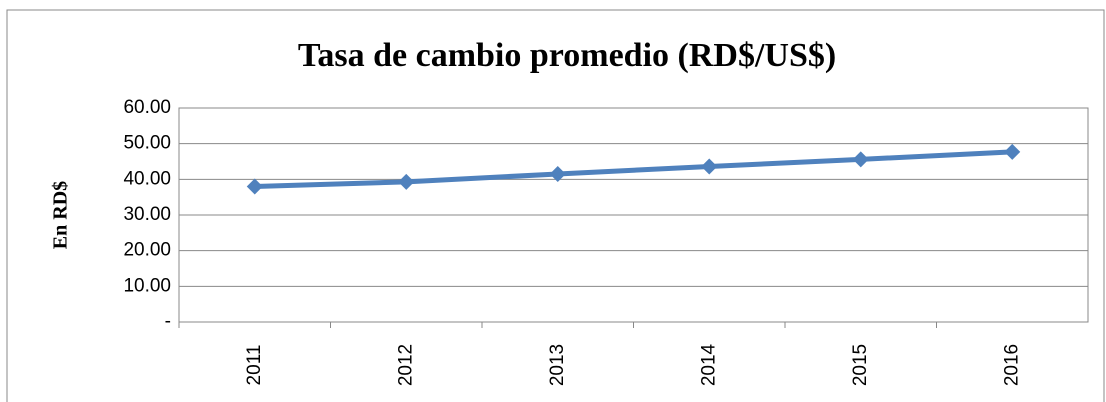 This screenshot has height=402, width=1106. What do you see at coordinates (147, 178) in the screenshot?
I see `y-tick-label: 40.00` at bounding box center [147, 178].